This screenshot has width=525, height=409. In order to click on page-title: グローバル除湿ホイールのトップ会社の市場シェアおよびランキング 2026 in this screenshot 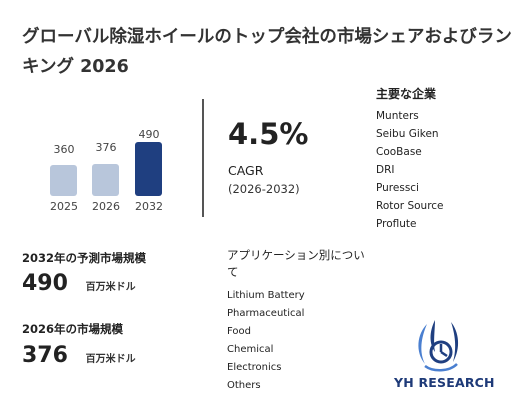, I will do `click(267, 52)`.